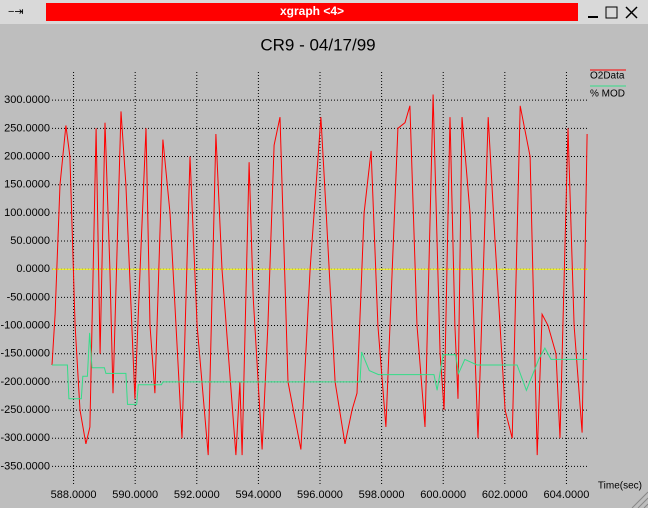 This screenshot has width=648, height=508. What do you see at coordinates (197, 495) in the screenshot?
I see `x-tick-label: 592.0000` at bounding box center [197, 495].